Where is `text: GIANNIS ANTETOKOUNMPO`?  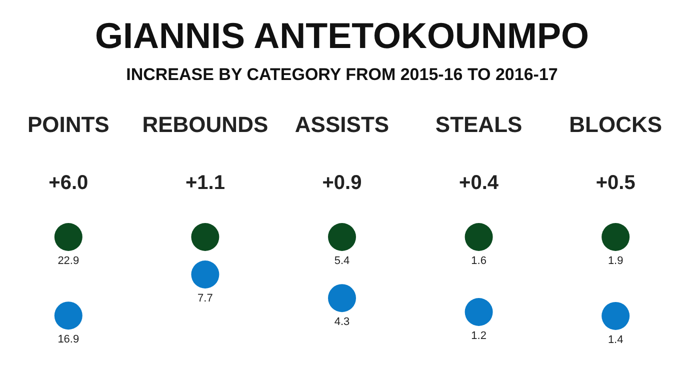 text: GIANNIS ANTETOKOUNMPO is located at coordinates (342, 35).